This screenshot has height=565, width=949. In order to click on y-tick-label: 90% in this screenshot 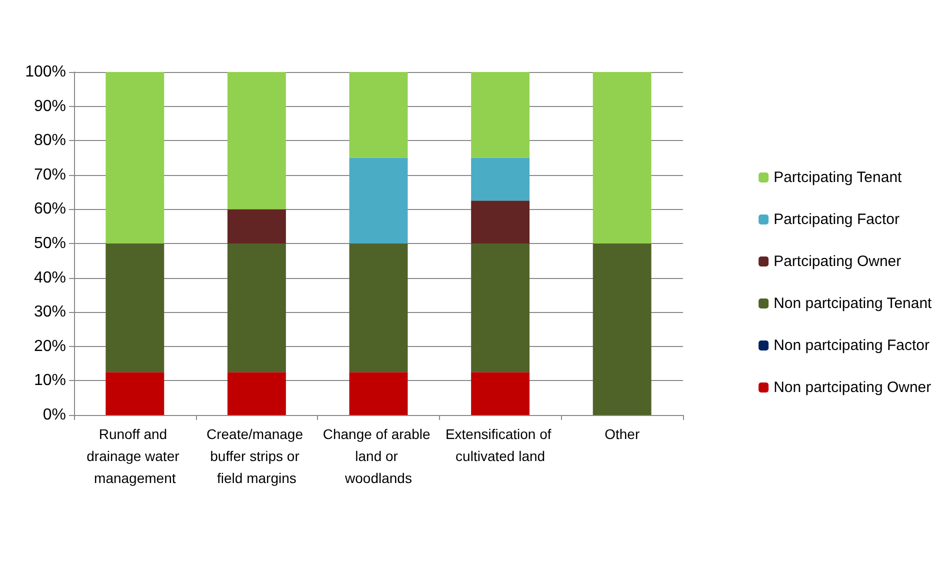, I will do `click(50, 106)`.